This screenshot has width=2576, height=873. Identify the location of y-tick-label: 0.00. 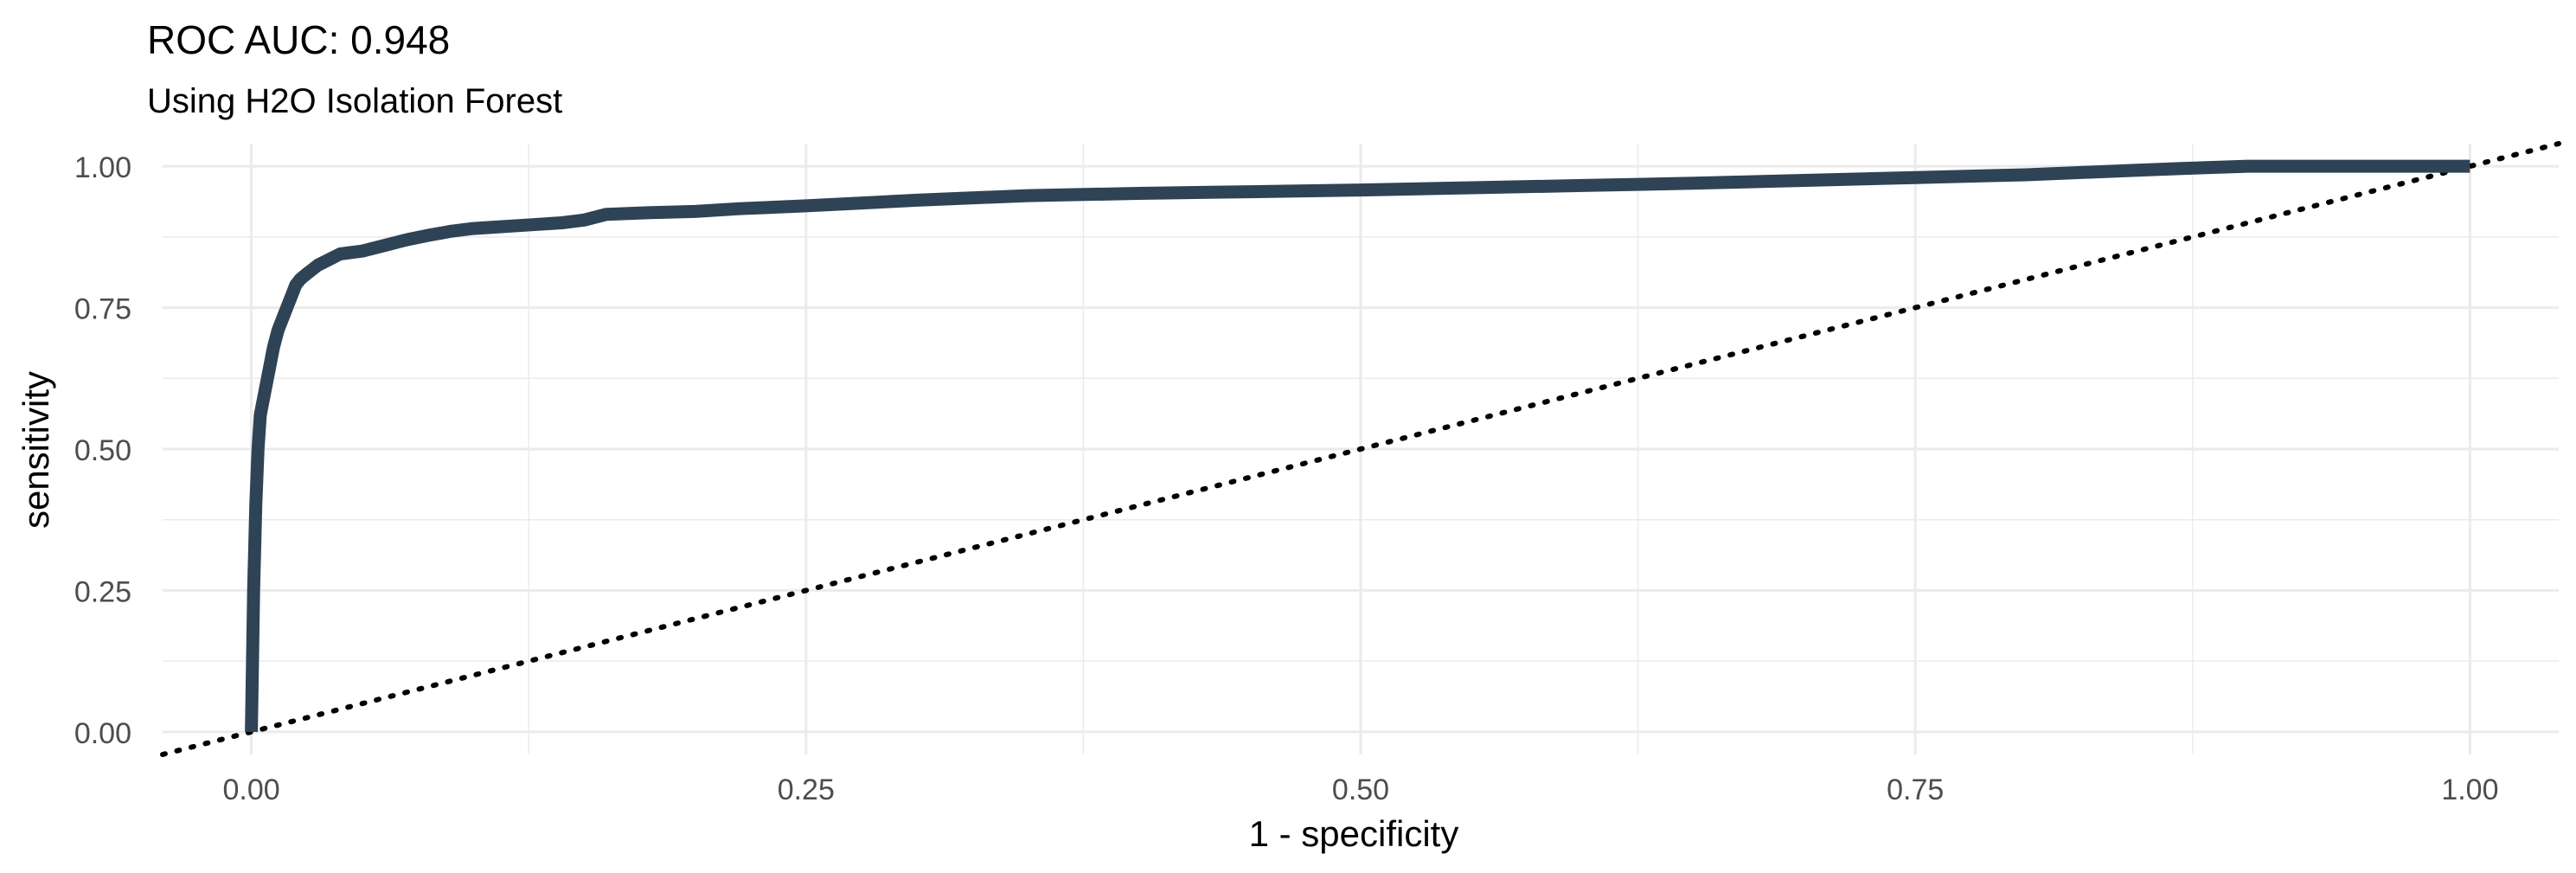
(102, 733).